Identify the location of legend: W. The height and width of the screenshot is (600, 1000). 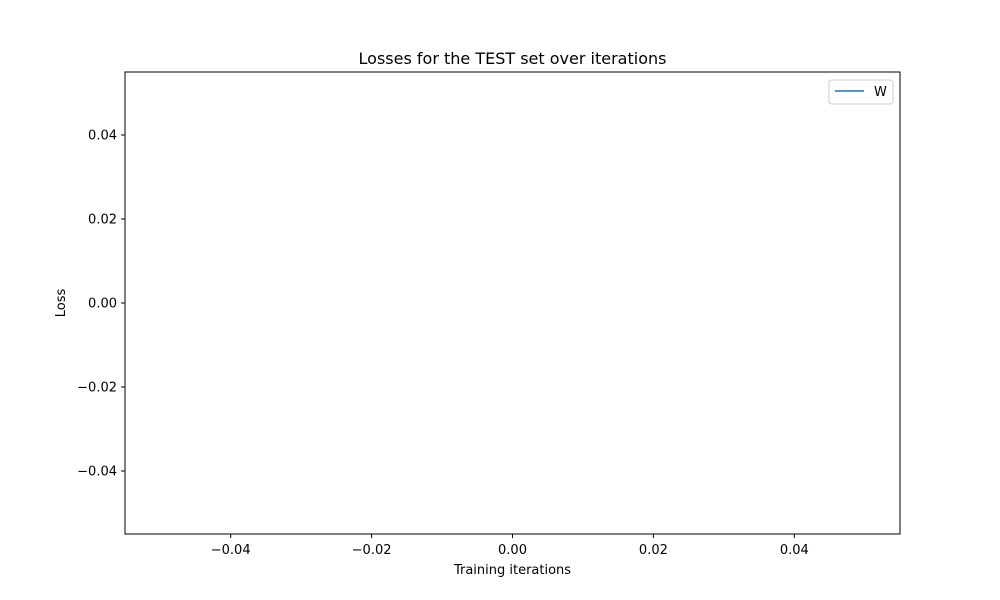
(861, 92).